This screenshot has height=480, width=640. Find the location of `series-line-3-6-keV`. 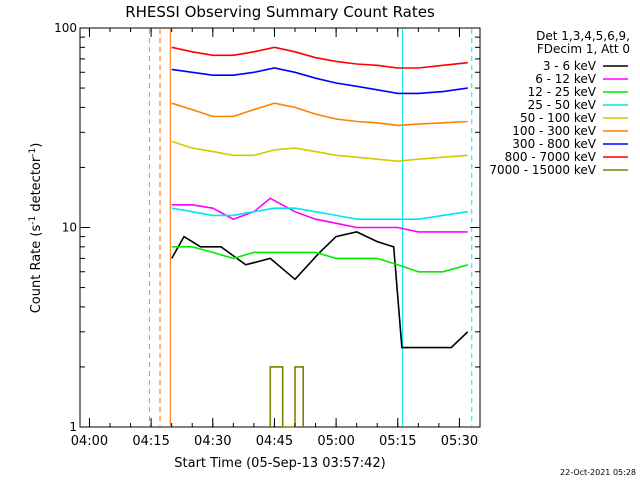

series-line-3-6-keV is located at coordinates (320, 290).